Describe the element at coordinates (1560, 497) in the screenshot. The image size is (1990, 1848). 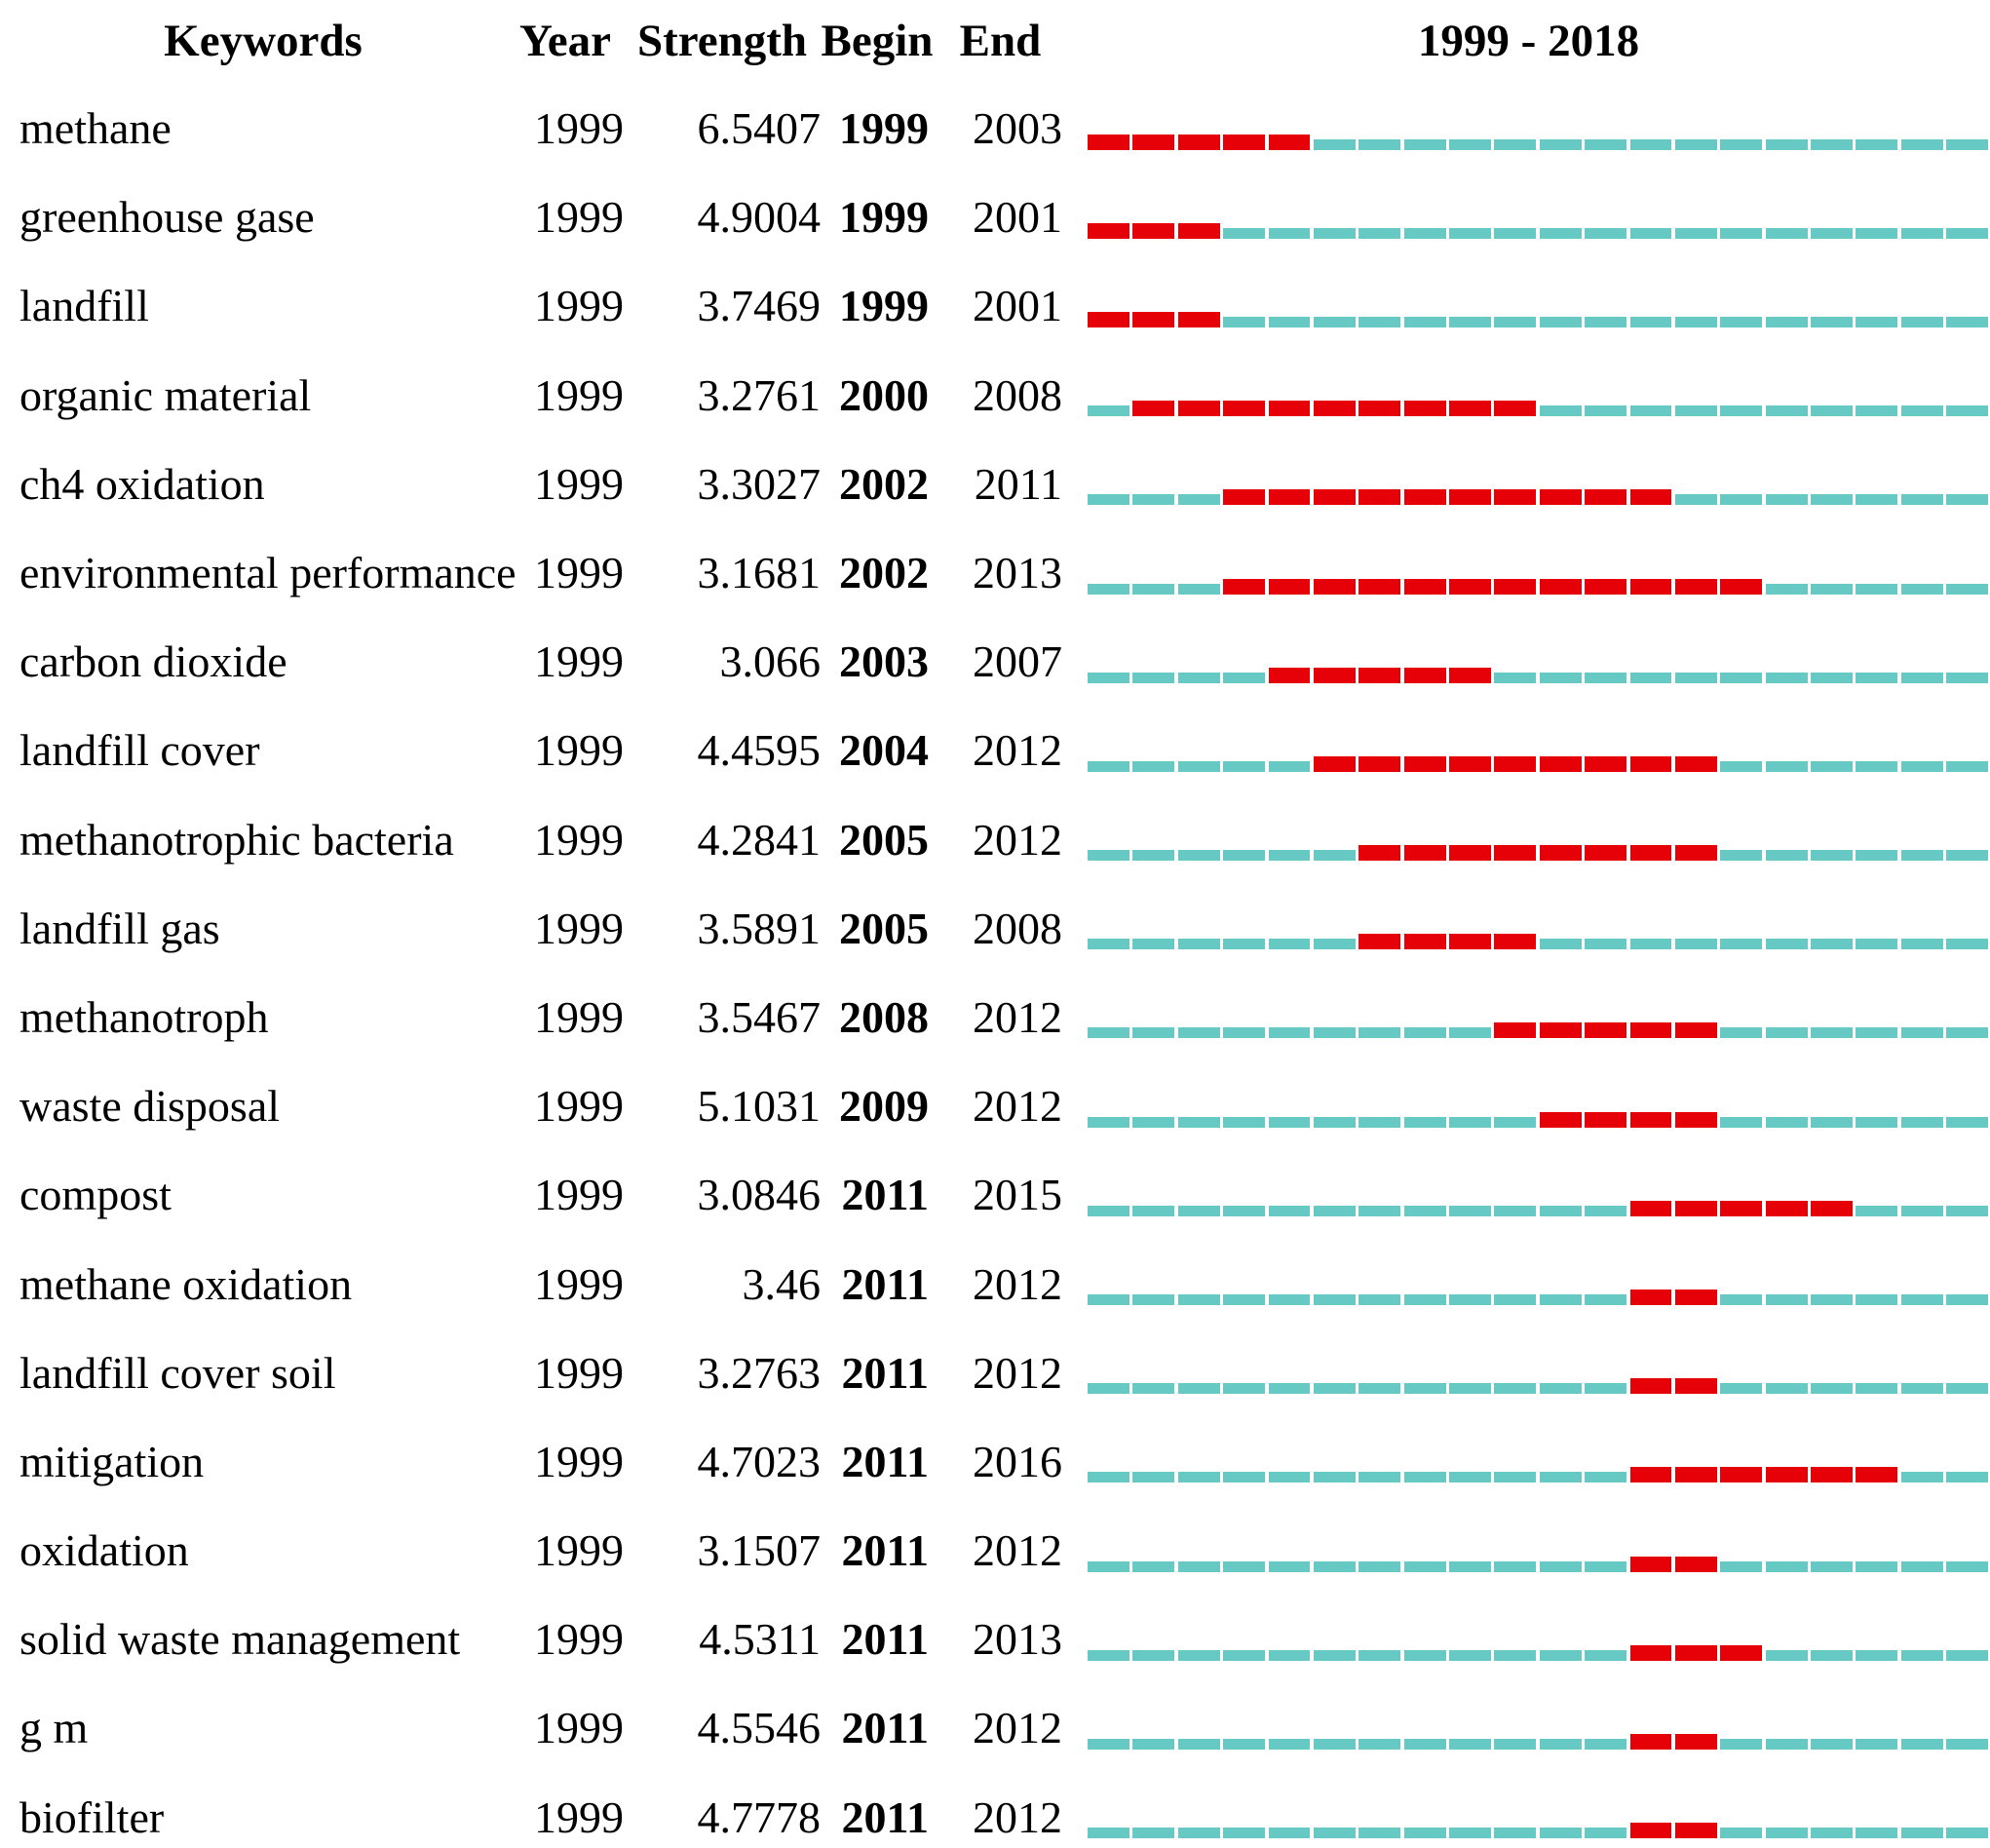
I see `burst-segment-2009` at that location.